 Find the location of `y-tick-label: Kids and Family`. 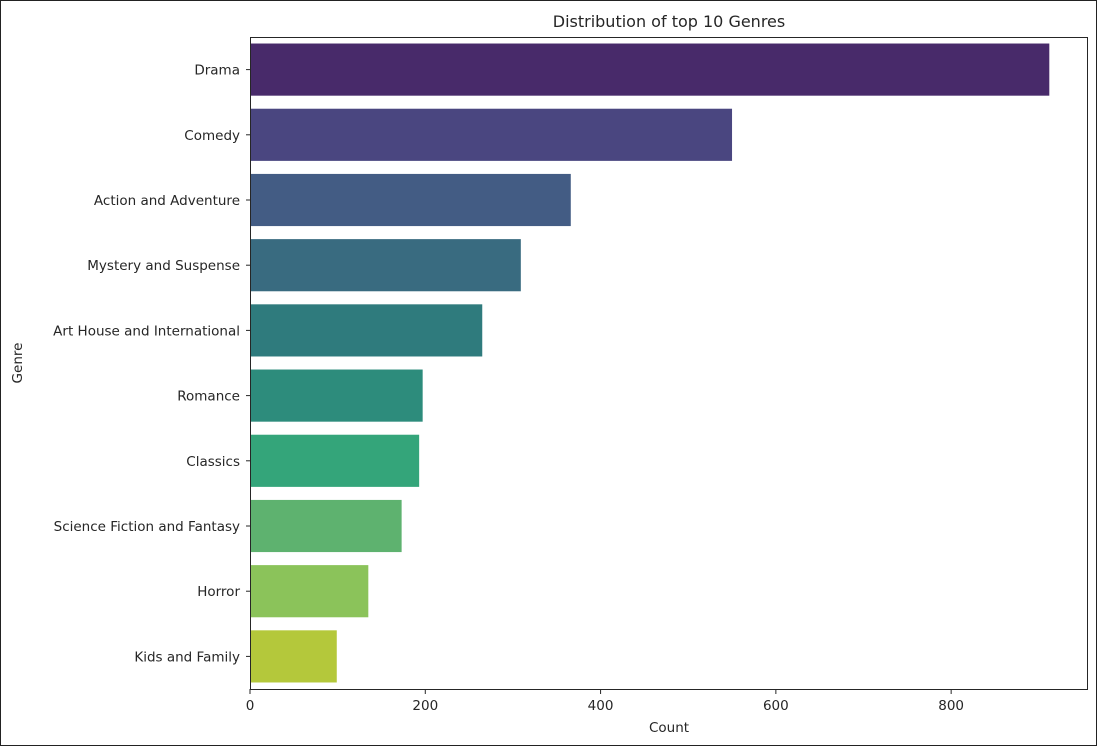

y-tick-label: Kids and Family is located at coordinates (187, 657).